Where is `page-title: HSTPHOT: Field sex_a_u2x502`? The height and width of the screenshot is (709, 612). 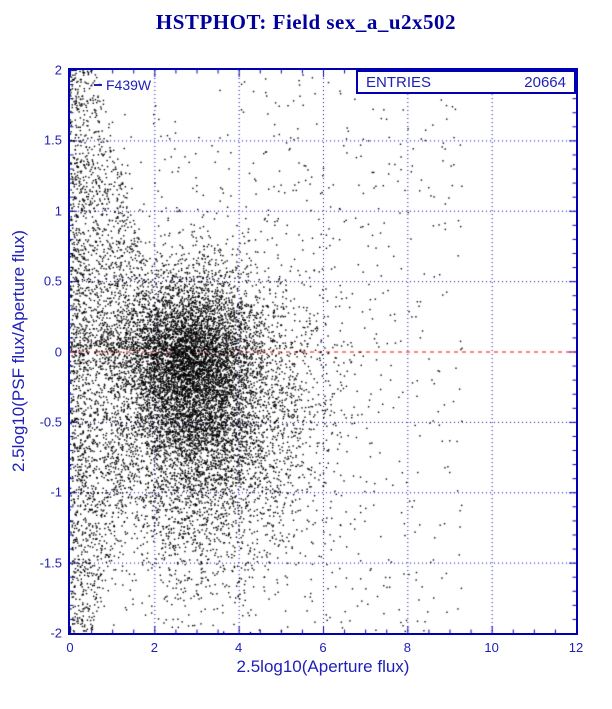 page-title: HSTPHOT: Field sex_a_u2x502 is located at coordinates (306, 22).